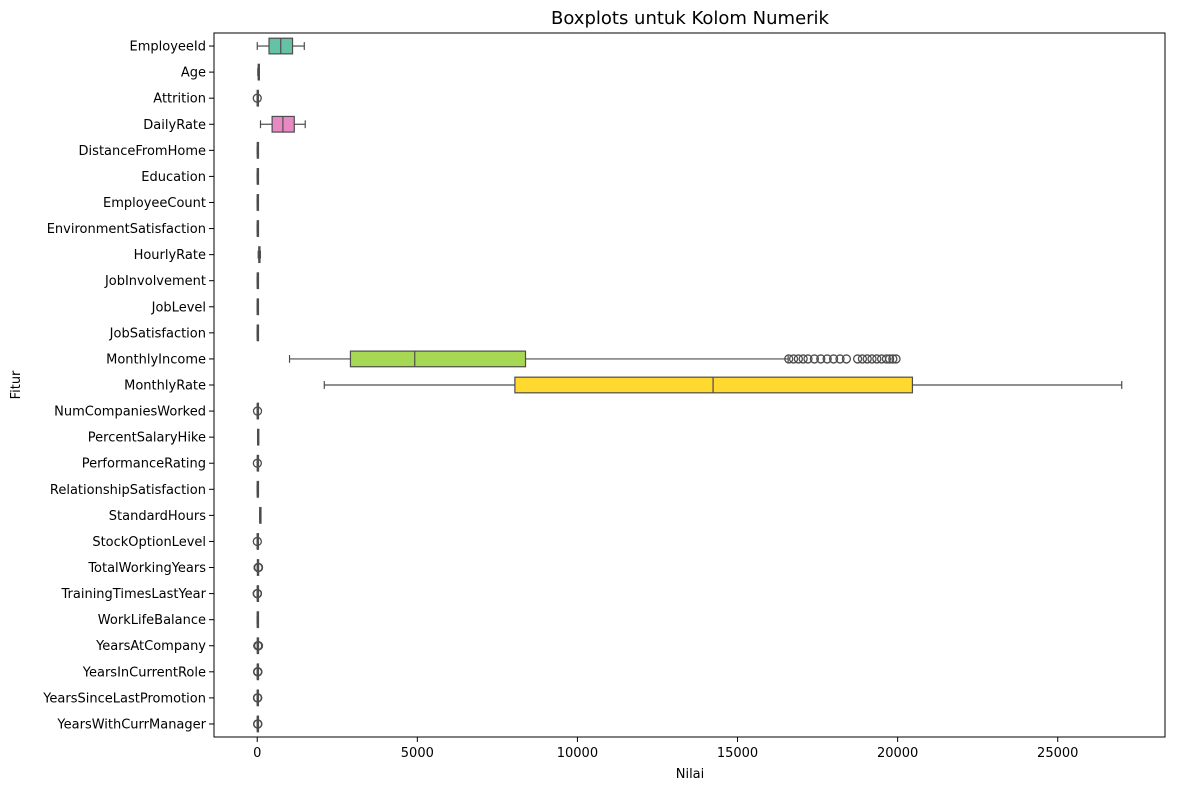 The image size is (1189, 790). What do you see at coordinates (257, 753) in the screenshot?
I see `x-tick-label: 0` at bounding box center [257, 753].